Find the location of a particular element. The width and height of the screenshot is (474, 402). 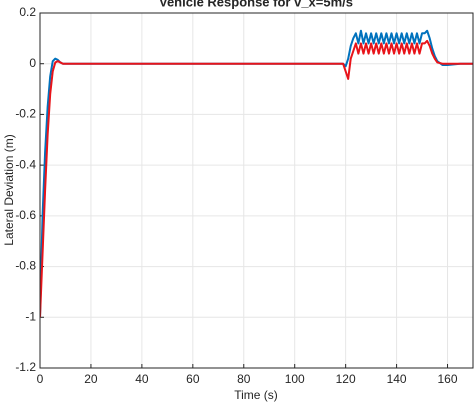

chart-title: Vehicle Response for v_x=5m/s is located at coordinates (256, 4).